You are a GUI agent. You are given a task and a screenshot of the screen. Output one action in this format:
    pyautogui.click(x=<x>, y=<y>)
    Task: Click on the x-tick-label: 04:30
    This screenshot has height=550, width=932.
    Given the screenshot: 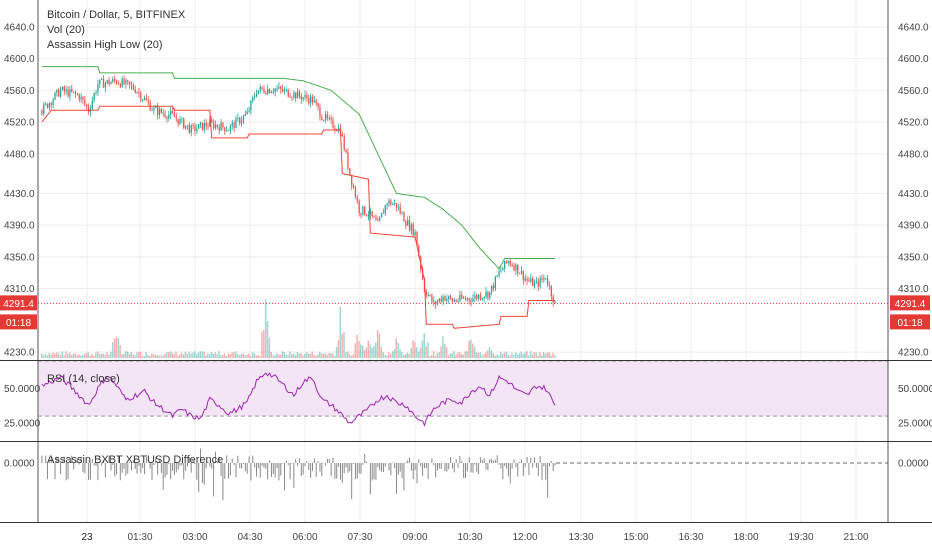 What is the action you would take?
    pyautogui.click(x=249, y=537)
    